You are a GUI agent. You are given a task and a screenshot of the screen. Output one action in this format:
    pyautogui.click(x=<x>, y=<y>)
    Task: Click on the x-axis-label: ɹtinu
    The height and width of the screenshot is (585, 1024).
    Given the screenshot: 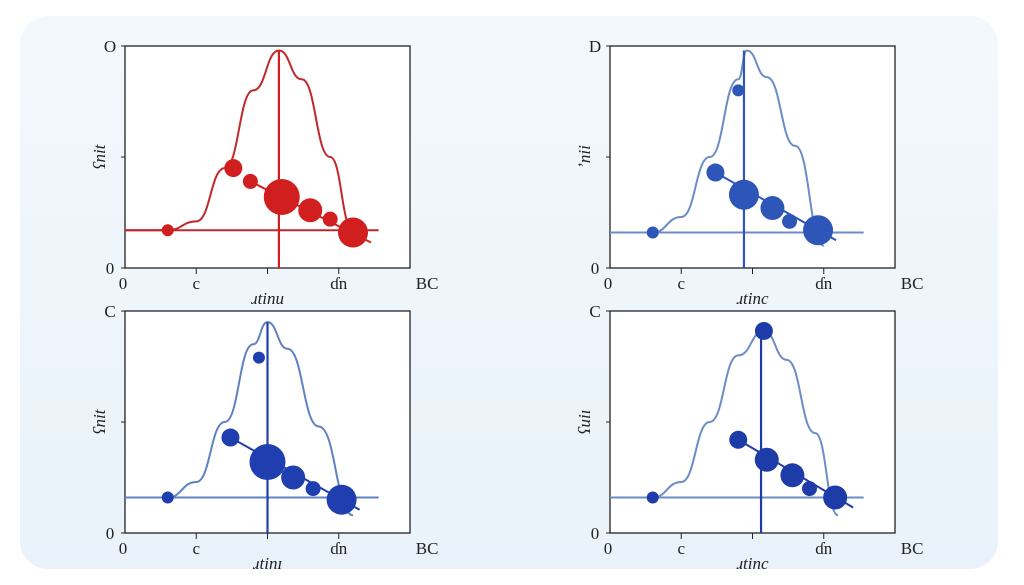 What is the action you would take?
    pyautogui.click(x=267, y=298)
    